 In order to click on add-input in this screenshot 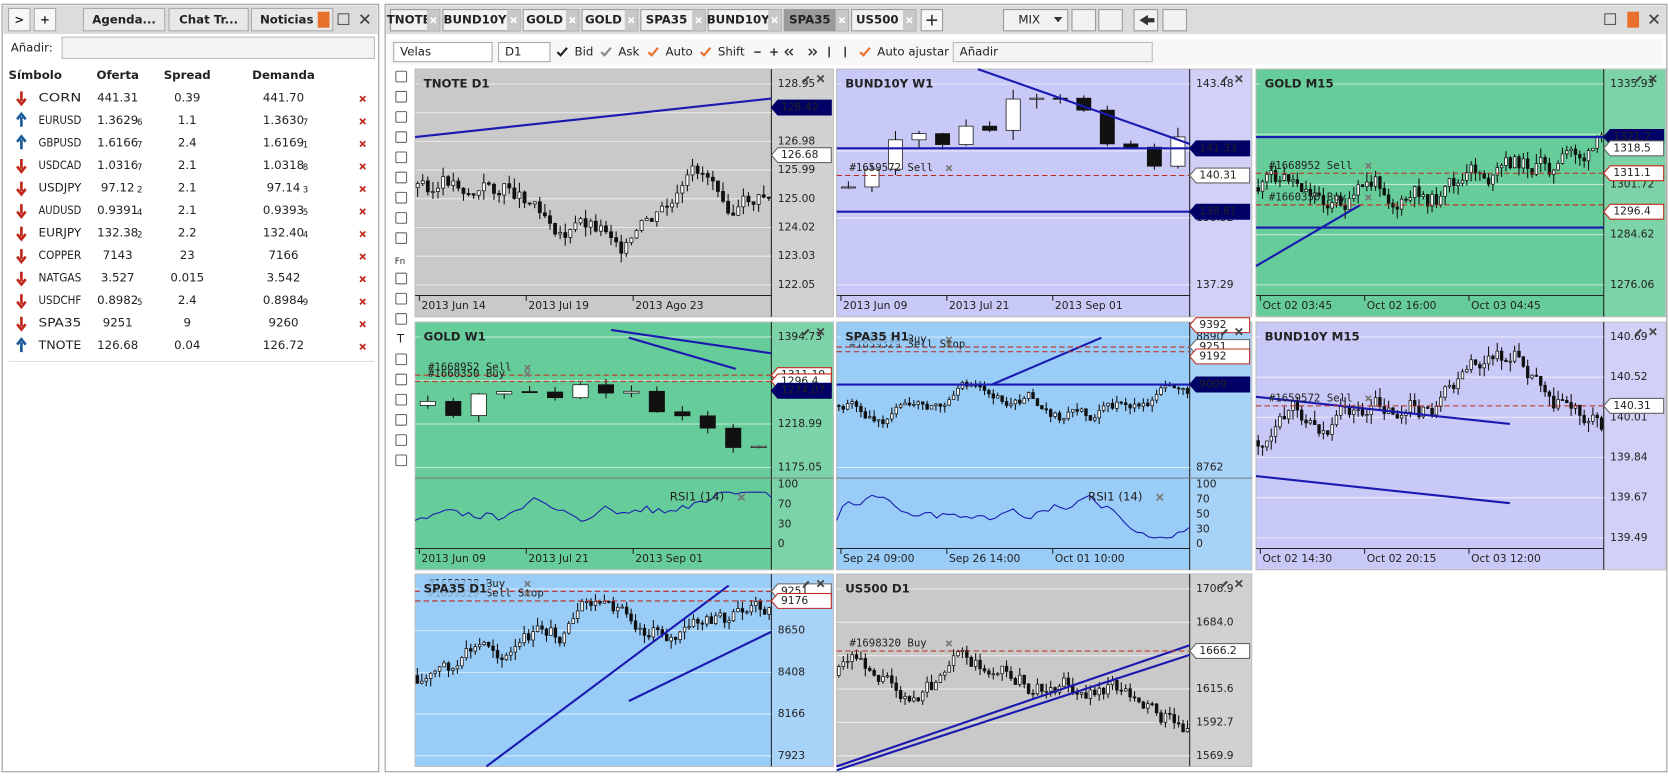, I will do `click(218, 47)`.